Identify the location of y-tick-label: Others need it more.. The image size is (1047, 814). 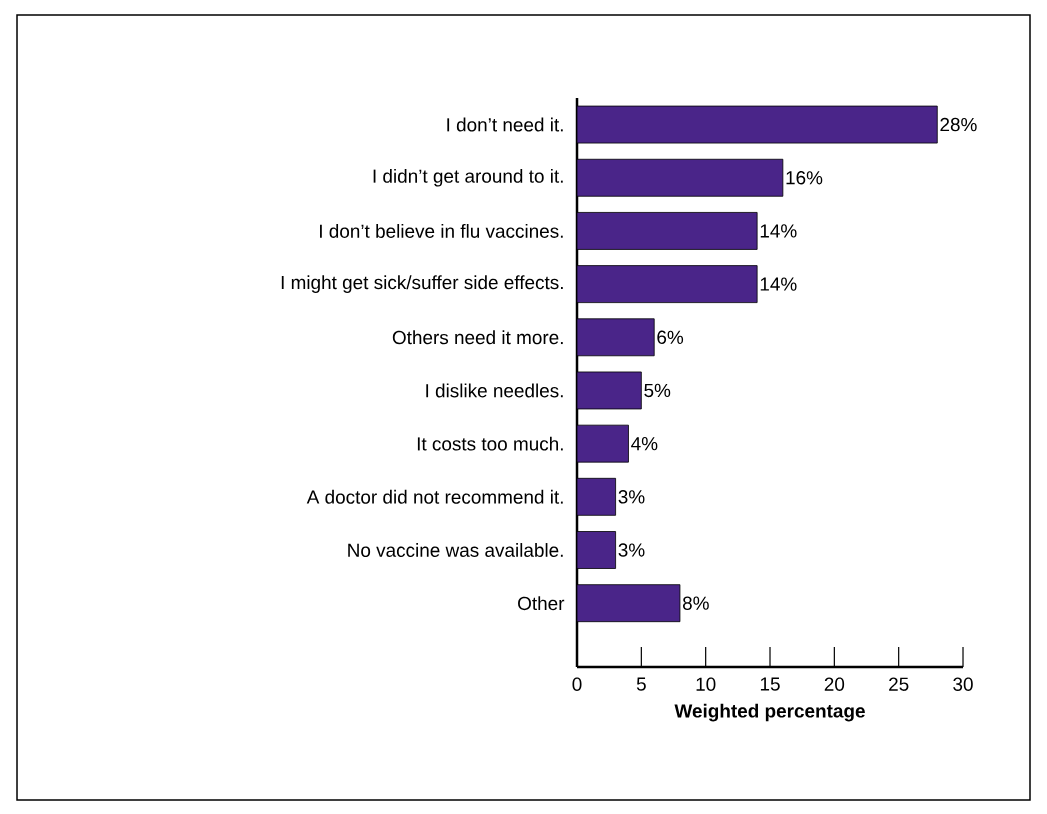
(477, 337).